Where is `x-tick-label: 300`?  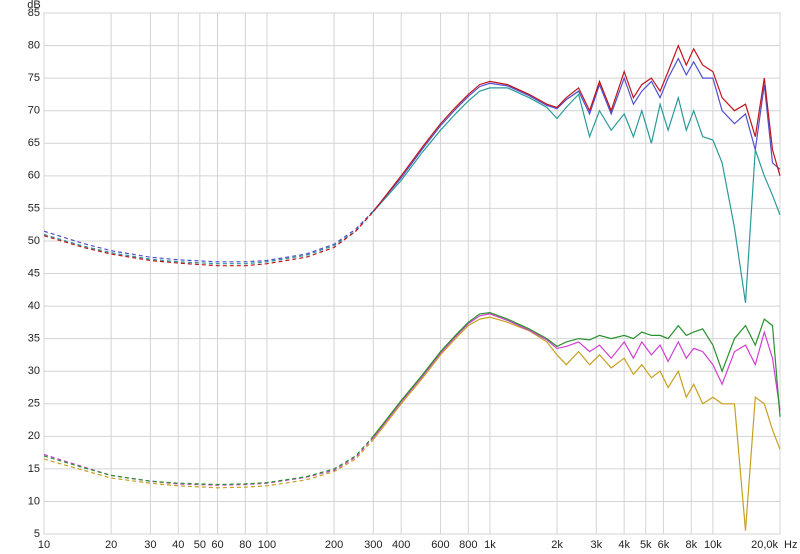 x-tick-label: 300 is located at coordinates (373, 545).